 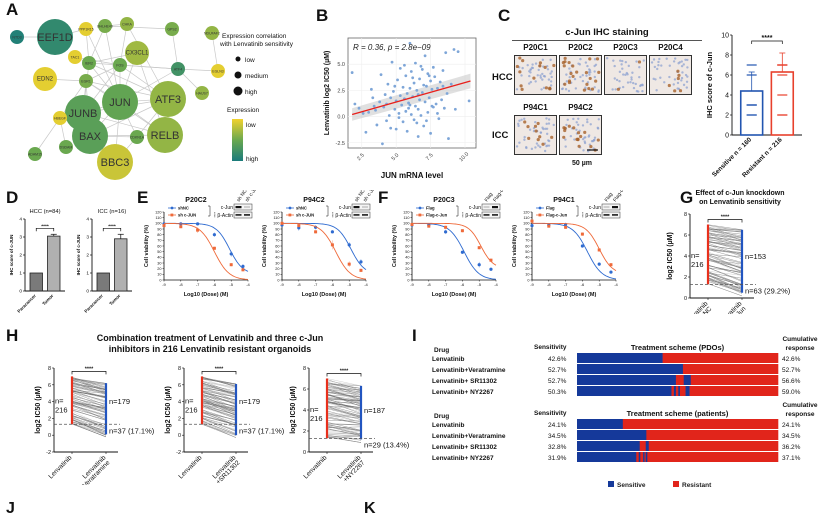 I want to click on y-tick-label: 60, so click(x=407, y=246).